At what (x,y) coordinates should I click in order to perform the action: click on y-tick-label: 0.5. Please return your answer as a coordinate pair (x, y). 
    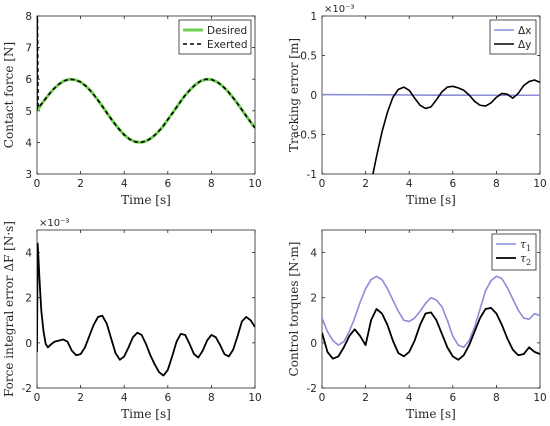
    Looking at the image, I should click on (308, 57).